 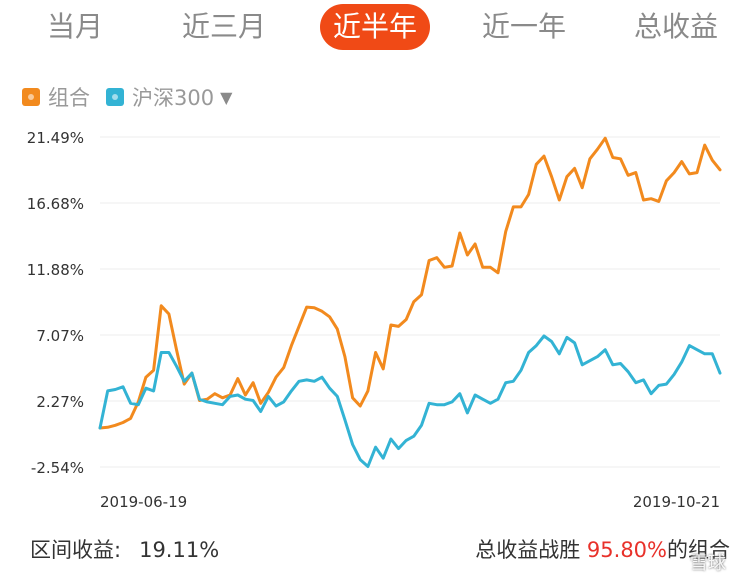 I want to click on y-tick-label: 21.49%, so click(x=55, y=138).